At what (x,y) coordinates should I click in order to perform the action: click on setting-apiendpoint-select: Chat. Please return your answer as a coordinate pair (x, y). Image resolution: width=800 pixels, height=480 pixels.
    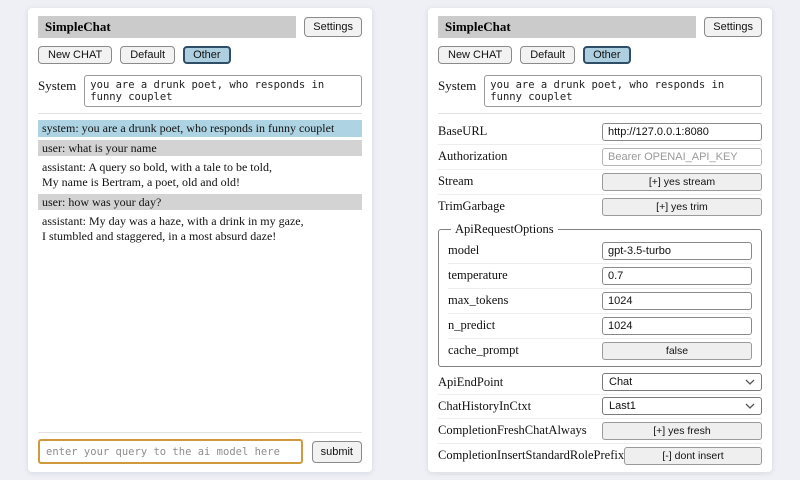
    Looking at the image, I should click on (682, 382).